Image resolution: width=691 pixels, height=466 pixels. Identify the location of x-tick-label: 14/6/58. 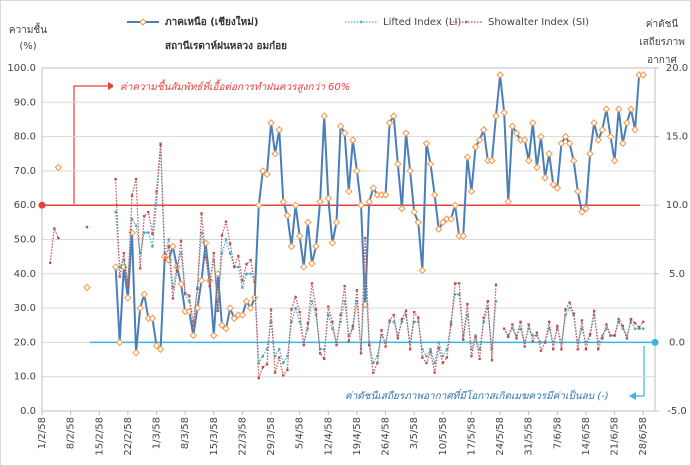
(586, 436).